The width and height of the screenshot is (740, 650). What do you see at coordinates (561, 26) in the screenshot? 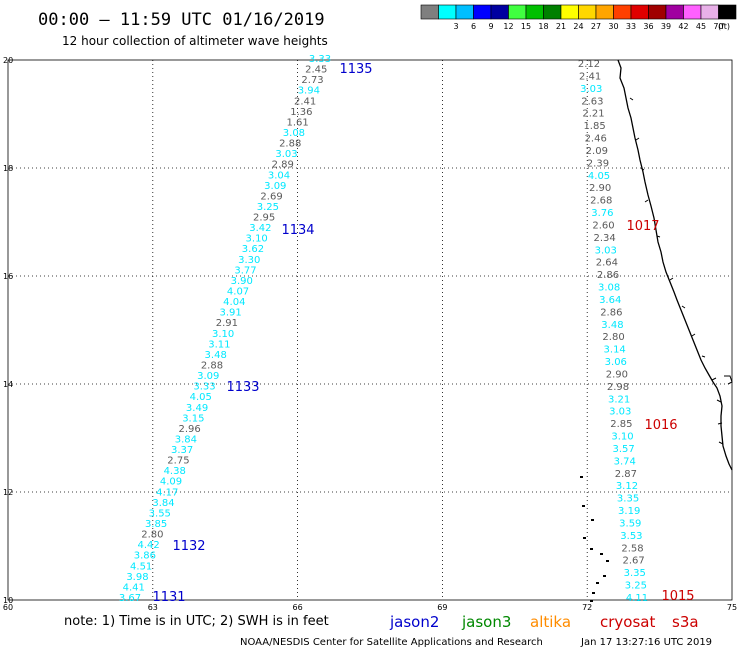
I see `legend-tick-label: 21` at bounding box center [561, 26].